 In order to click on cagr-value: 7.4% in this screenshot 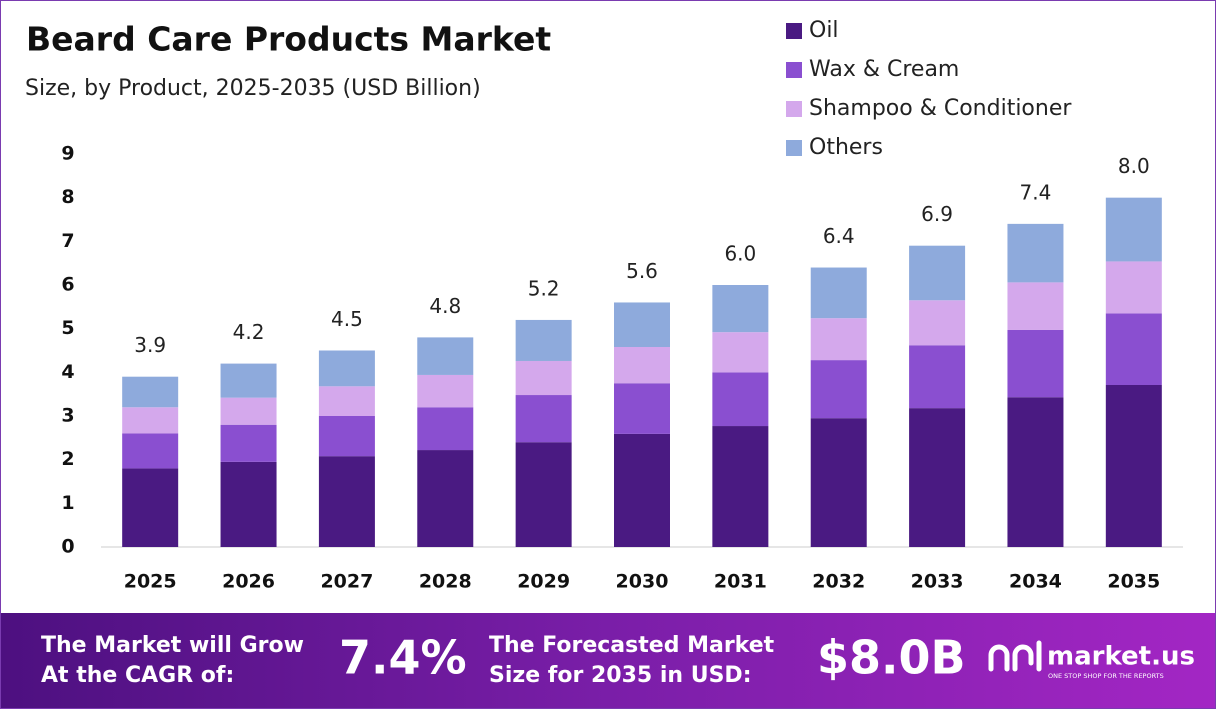, I will do `click(403, 658)`.